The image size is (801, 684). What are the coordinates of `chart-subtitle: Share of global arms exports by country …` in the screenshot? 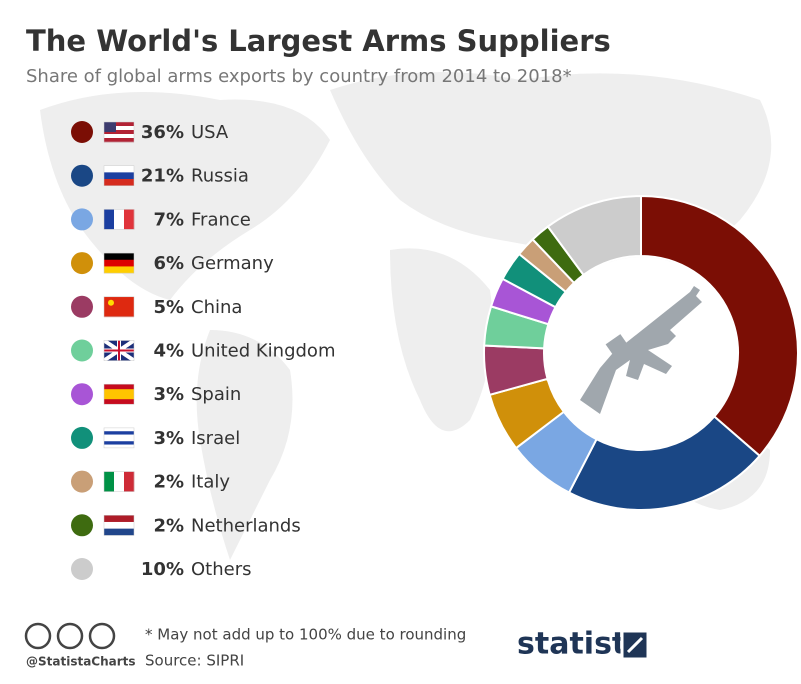 It's located at (299, 76).